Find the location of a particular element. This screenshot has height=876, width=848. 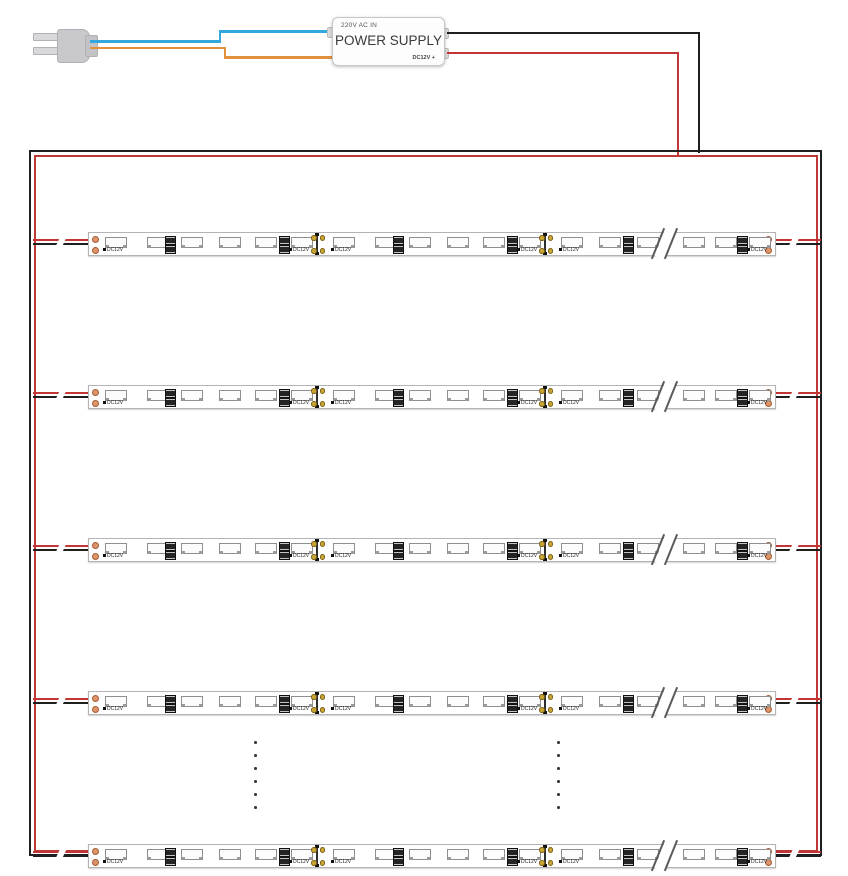

plug-body is located at coordinates (73, 46).